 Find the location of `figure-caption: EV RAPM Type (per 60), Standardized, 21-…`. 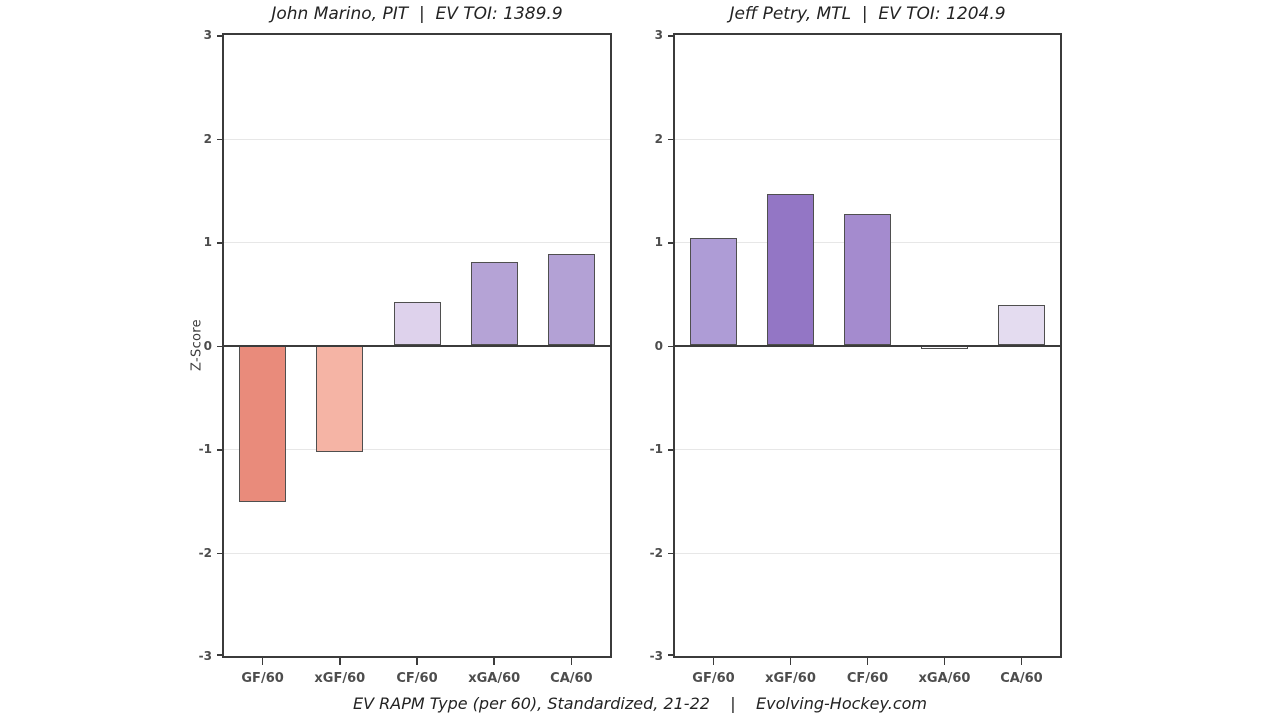

figure-caption: EV RAPM Type (per 60), Standardized, 21-… is located at coordinates (640, 703).